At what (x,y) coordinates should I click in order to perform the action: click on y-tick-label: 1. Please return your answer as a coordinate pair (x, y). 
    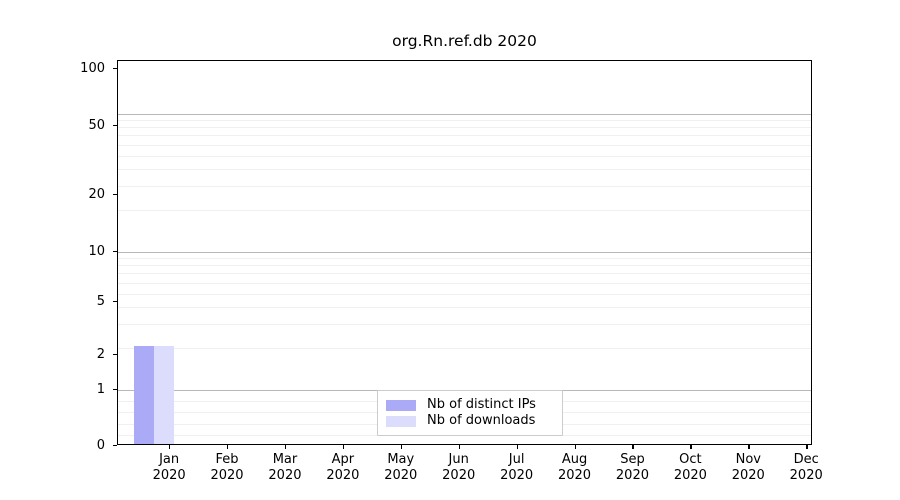
    Looking at the image, I should click on (100, 389).